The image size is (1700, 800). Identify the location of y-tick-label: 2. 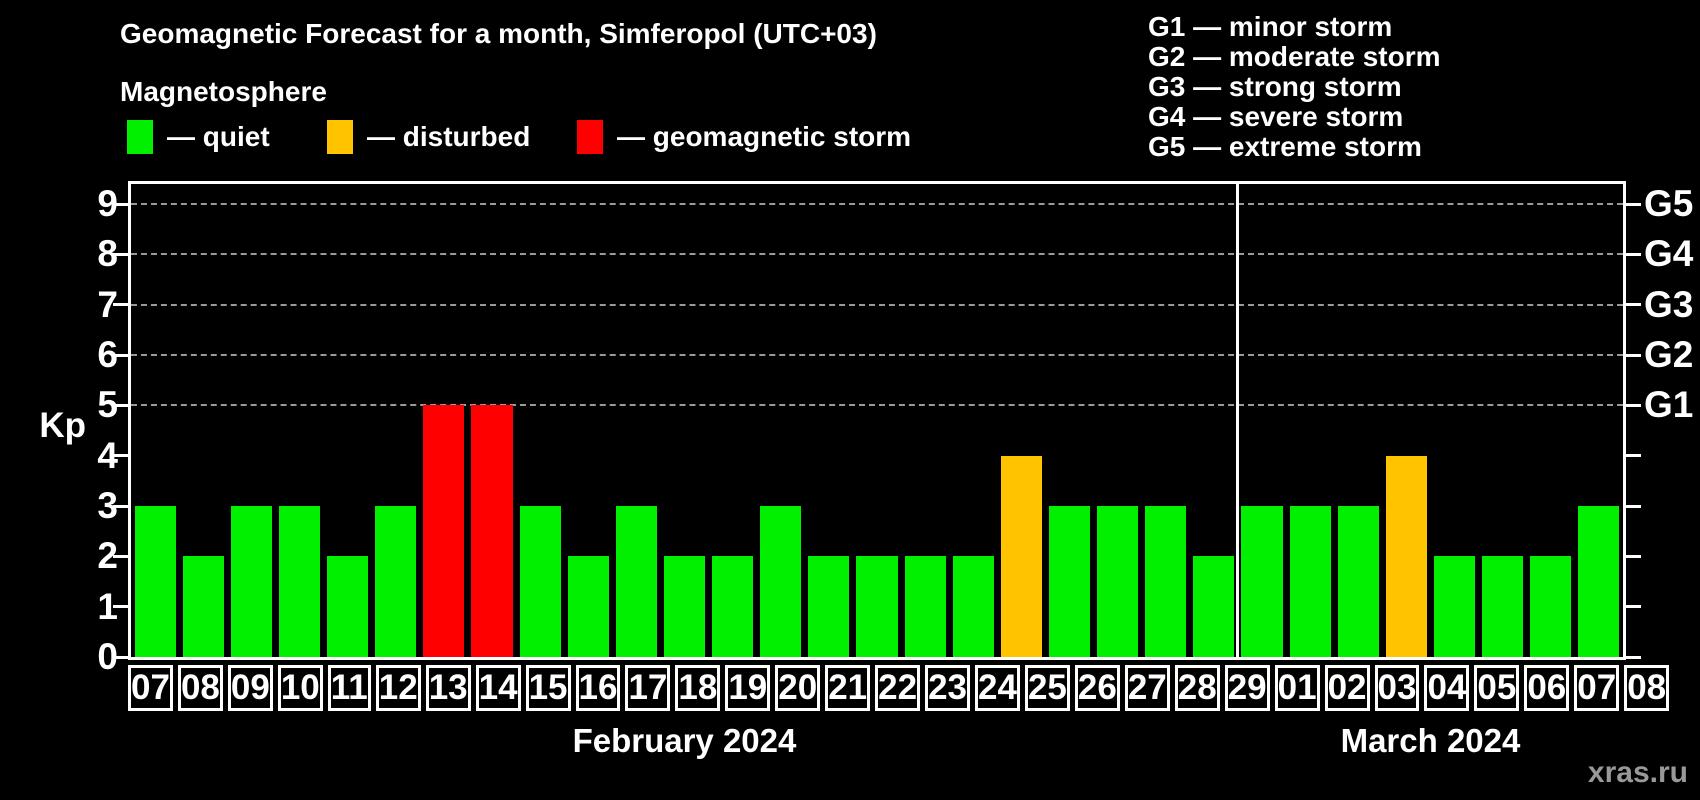
(107, 556).